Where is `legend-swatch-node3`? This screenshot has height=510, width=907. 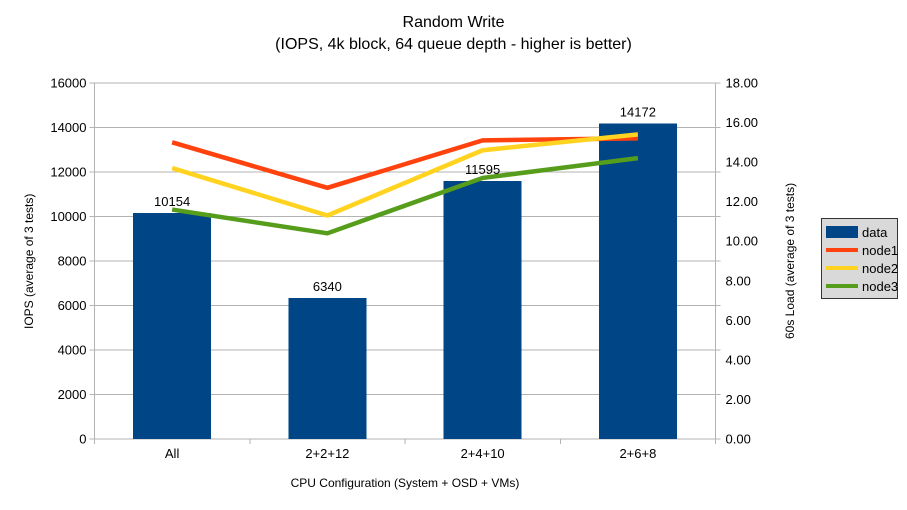 legend-swatch-node3 is located at coordinates (842, 286).